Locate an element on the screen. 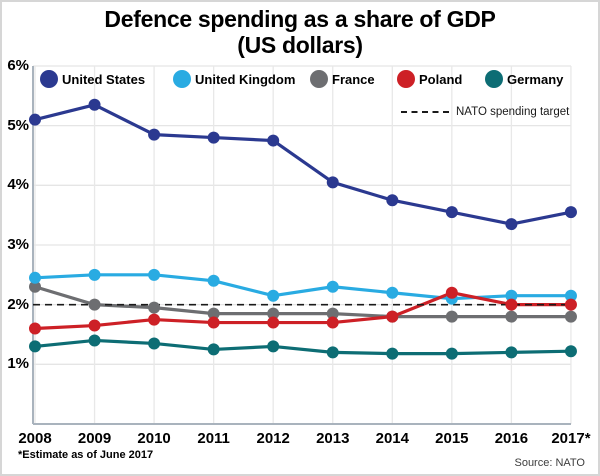  chart-title-line2: (US dollars) is located at coordinates (300, 45).